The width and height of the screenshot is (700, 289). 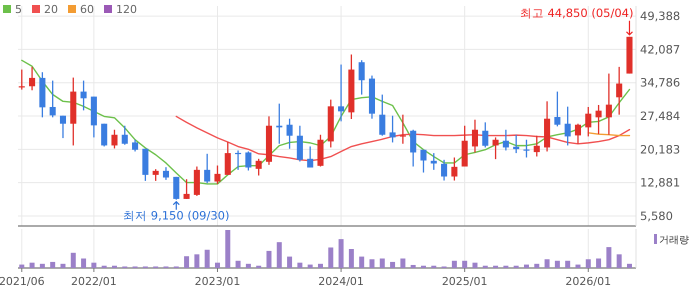 What do you see at coordinates (22, 281) in the screenshot?
I see `x-tick-label: 2021/06` at bounding box center [22, 281].